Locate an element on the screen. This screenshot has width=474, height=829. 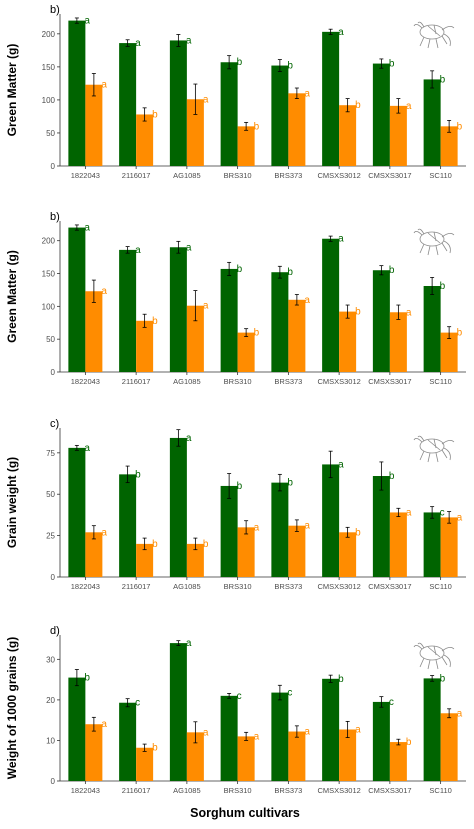
x-tick-label: CMSXS3017 is located at coordinates (389, 586).